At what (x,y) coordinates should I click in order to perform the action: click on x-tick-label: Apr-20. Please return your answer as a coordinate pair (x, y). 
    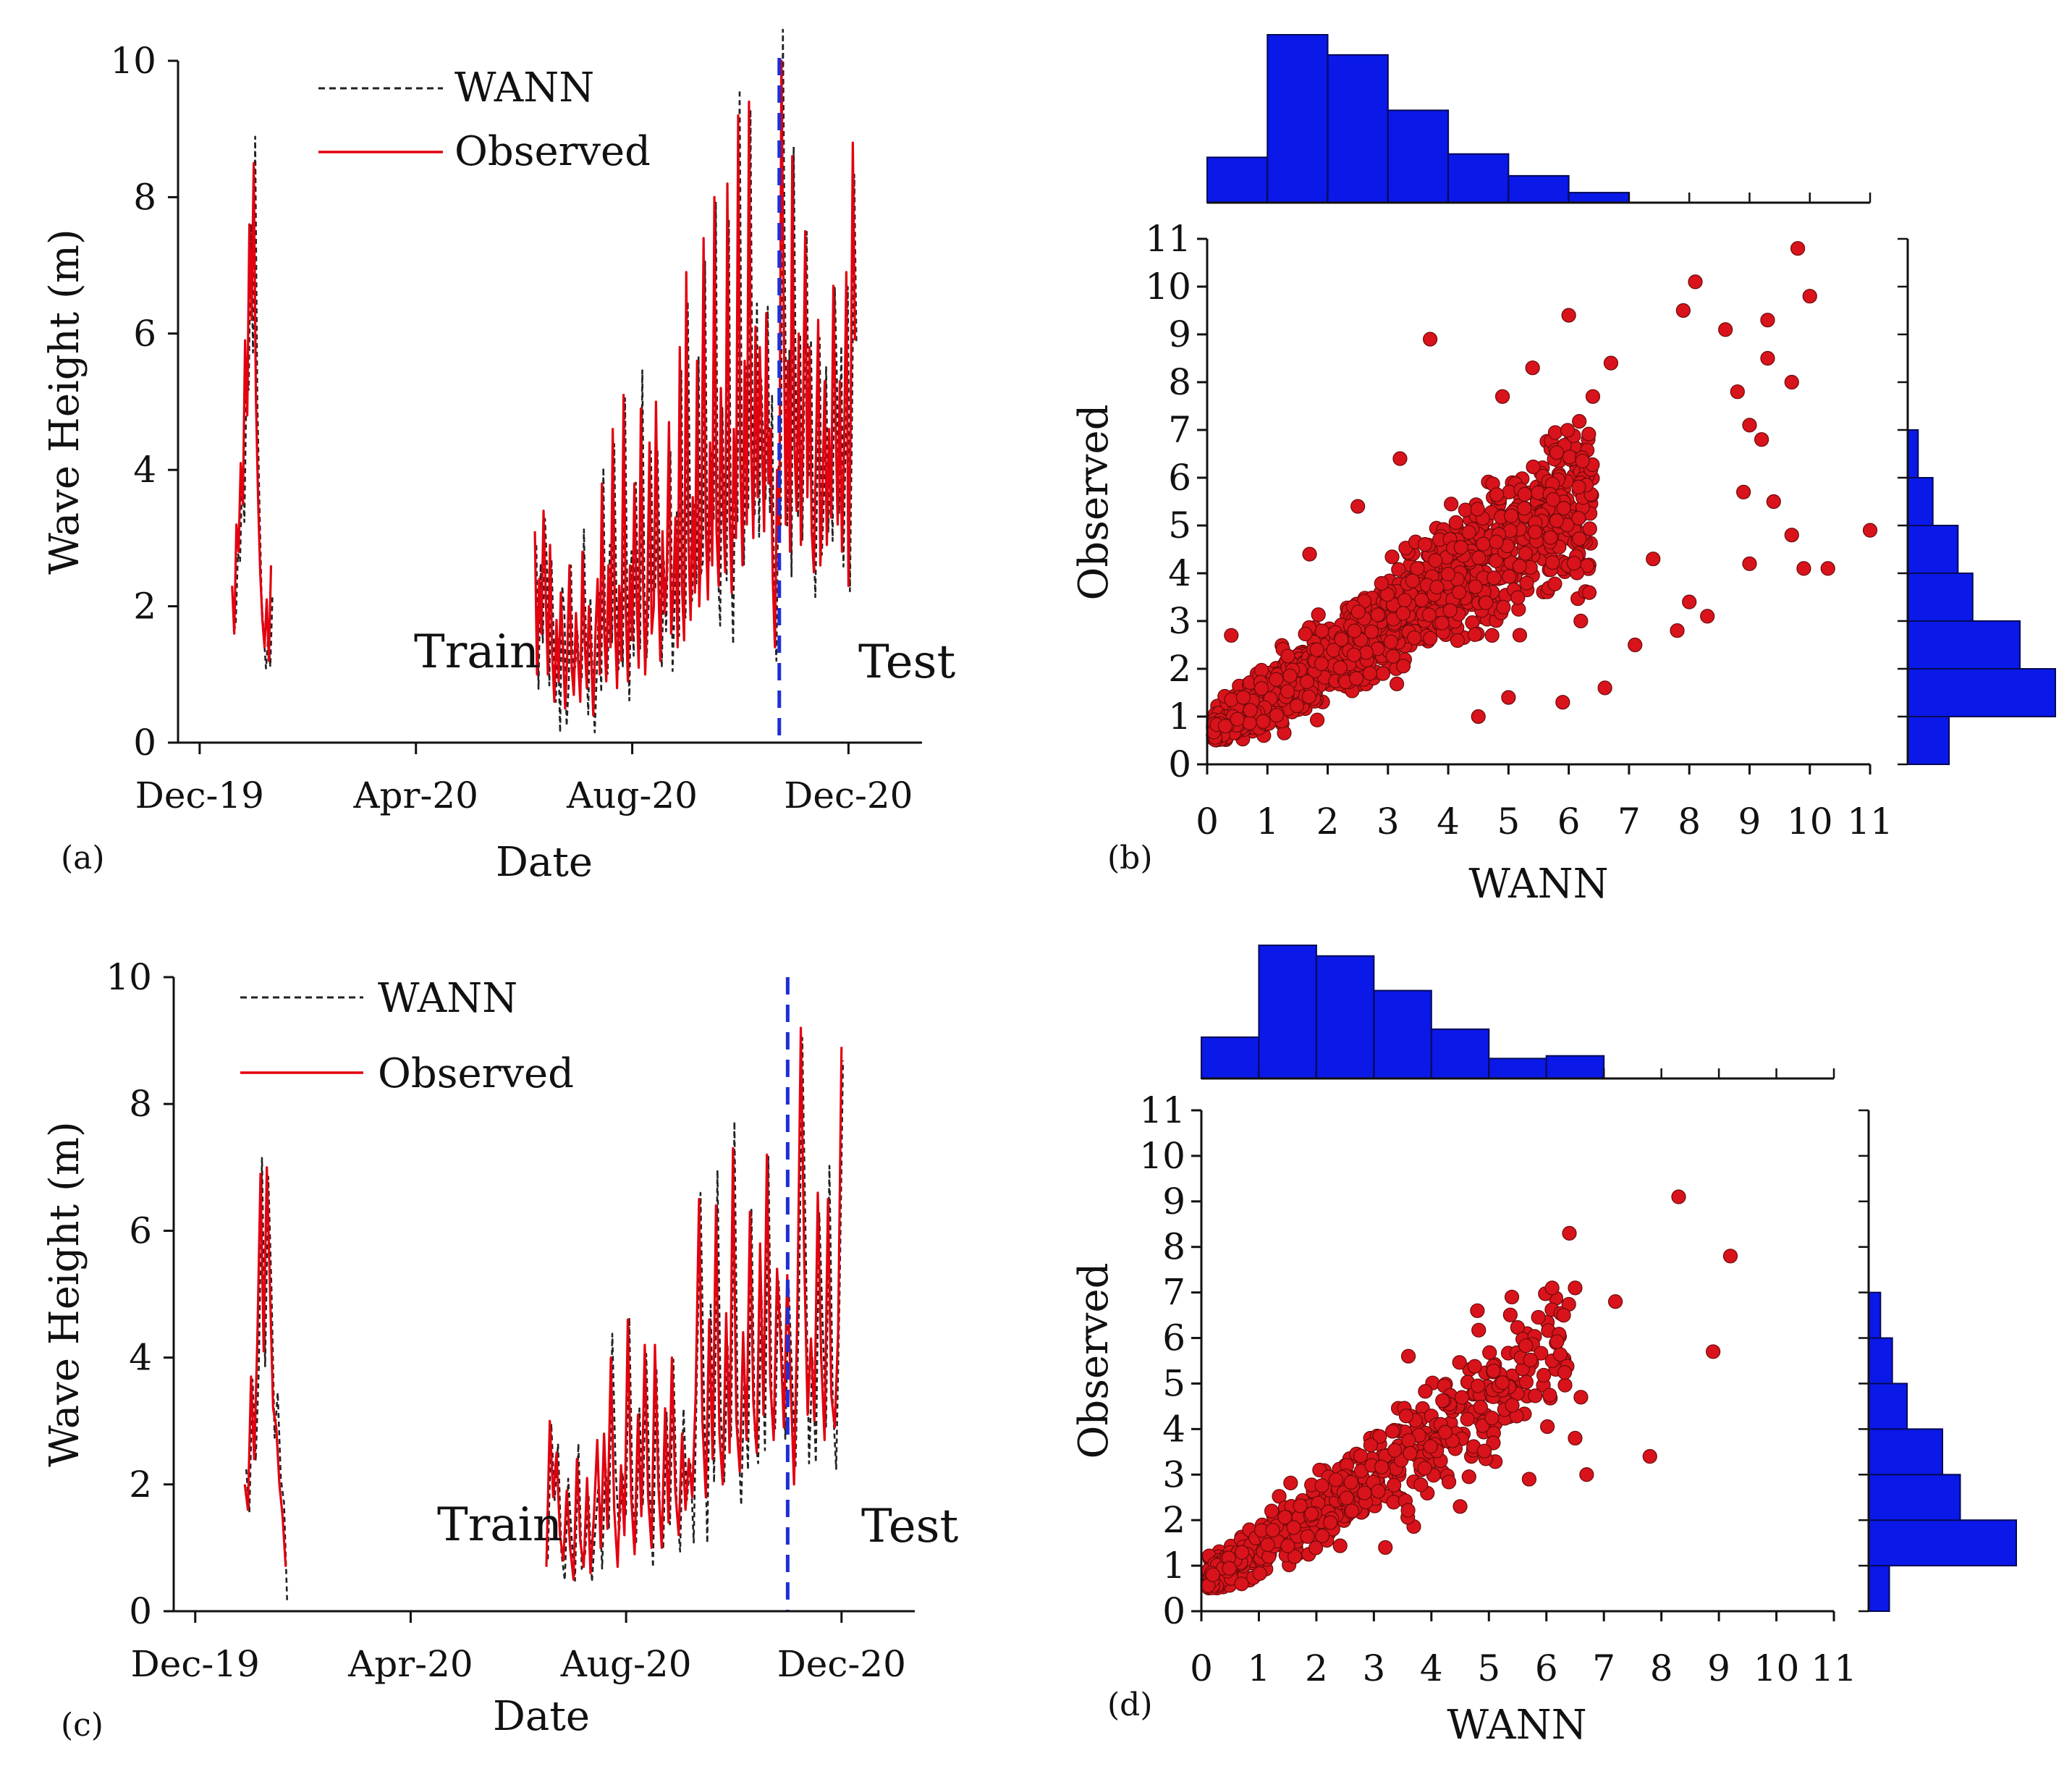
    Looking at the image, I should click on (410, 1664).